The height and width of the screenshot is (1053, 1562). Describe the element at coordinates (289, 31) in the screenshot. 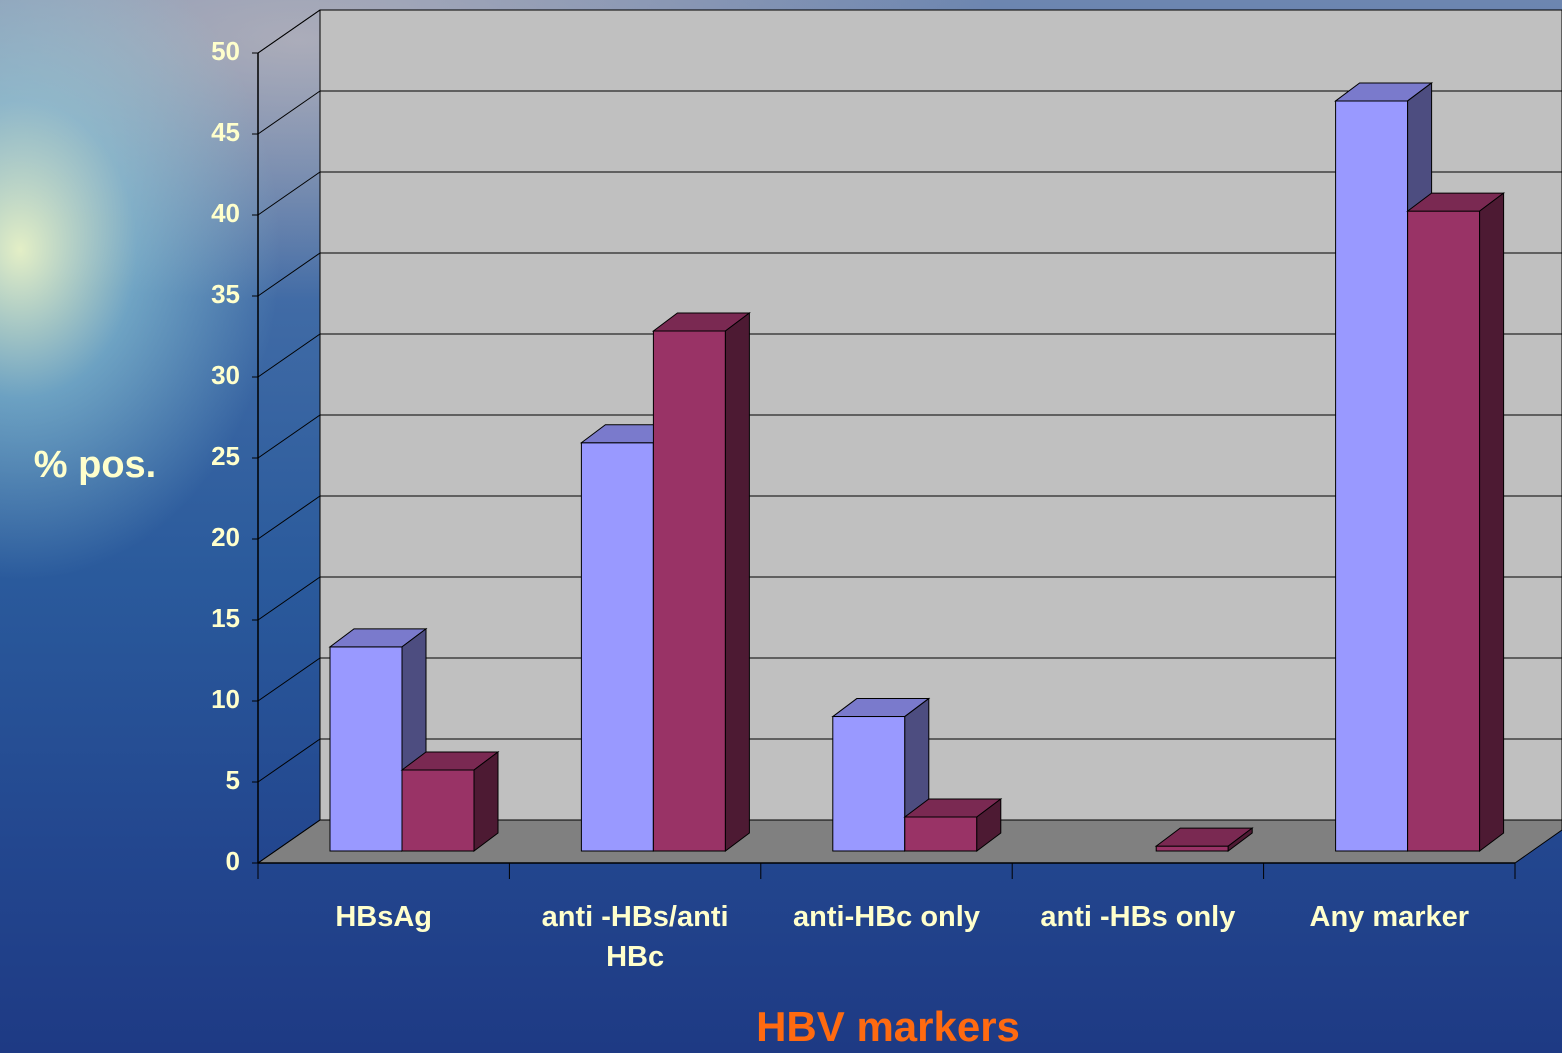

I see `y-axis-depth` at that location.